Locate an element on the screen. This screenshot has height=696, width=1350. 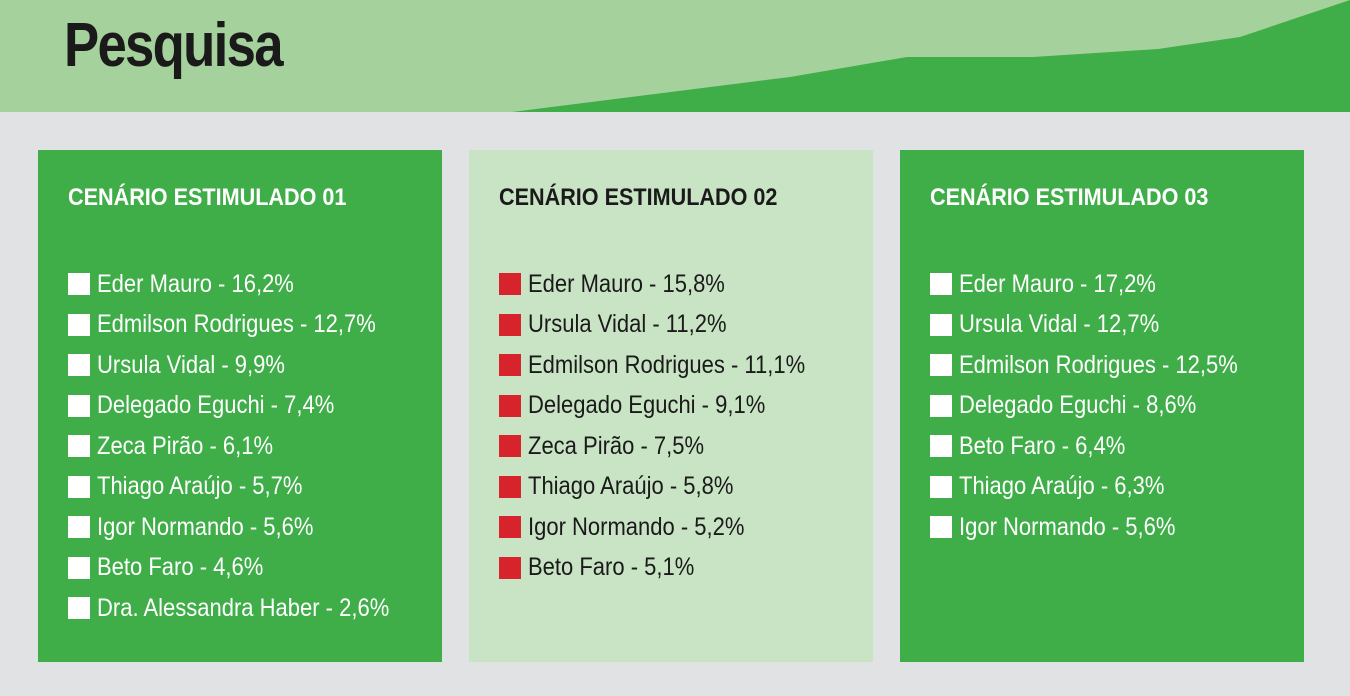
candidate-label: Beto Faro - 5,1% is located at coordinates (611, 567).